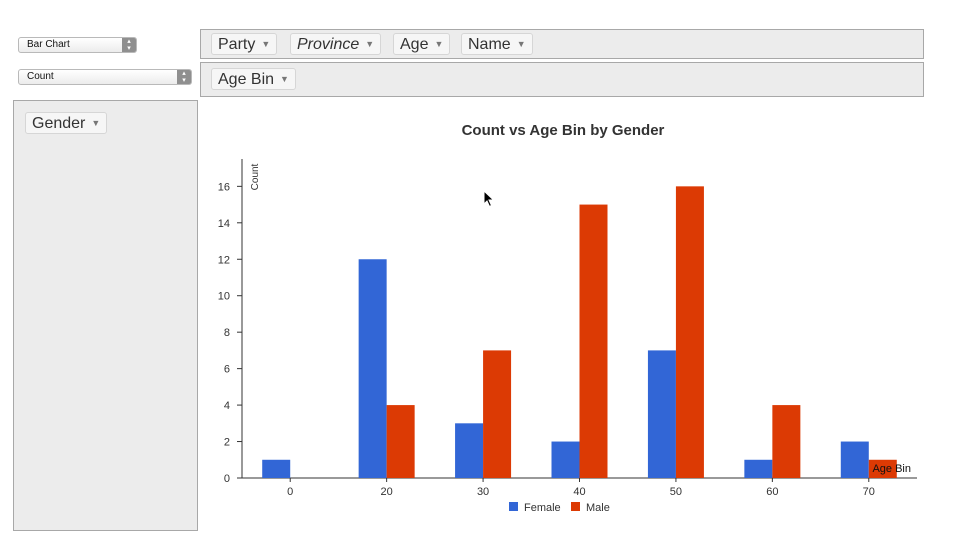 The image size is (965, 542). What do you see at coordinates (227, 333) in the screenshot?
I see `y-tick-label: 8` at bounding box center [227, 333].